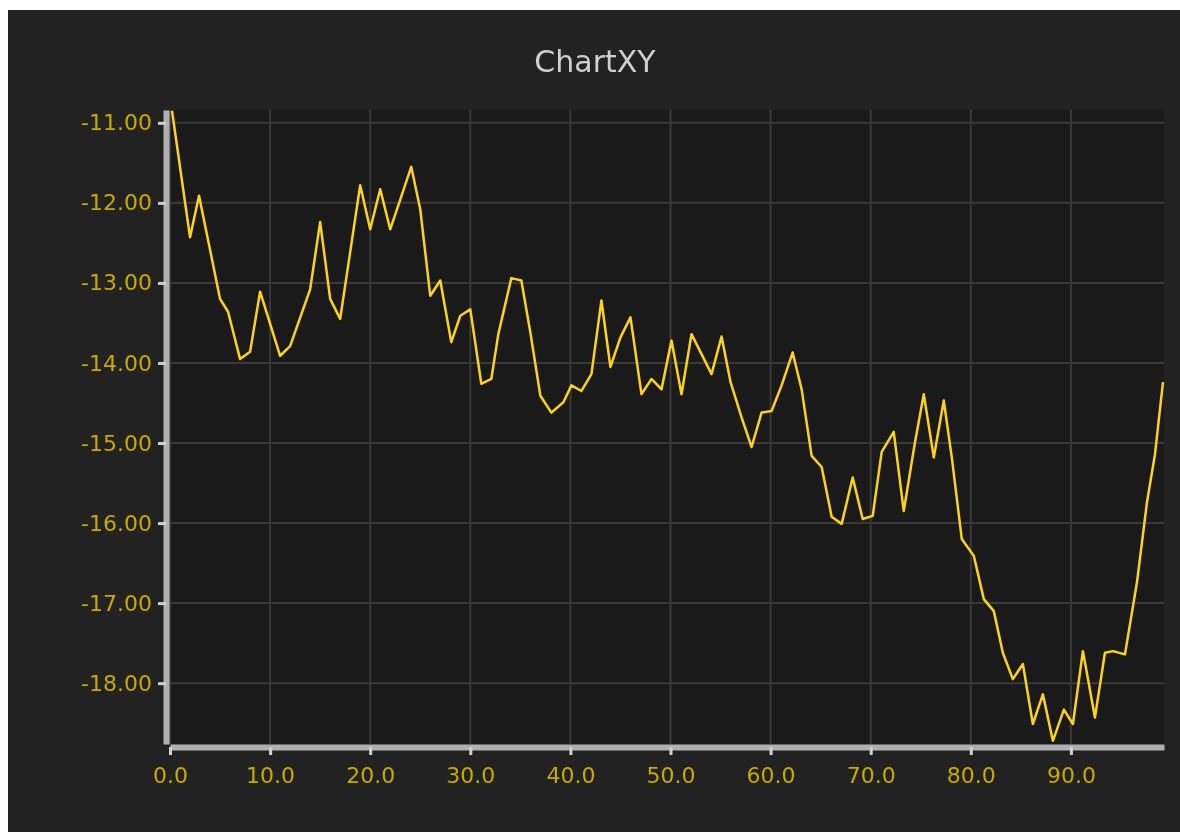  Describe the element at coordinates (116, 683) in the screenshot. I see `y-tick-label: -18.00` at that location.